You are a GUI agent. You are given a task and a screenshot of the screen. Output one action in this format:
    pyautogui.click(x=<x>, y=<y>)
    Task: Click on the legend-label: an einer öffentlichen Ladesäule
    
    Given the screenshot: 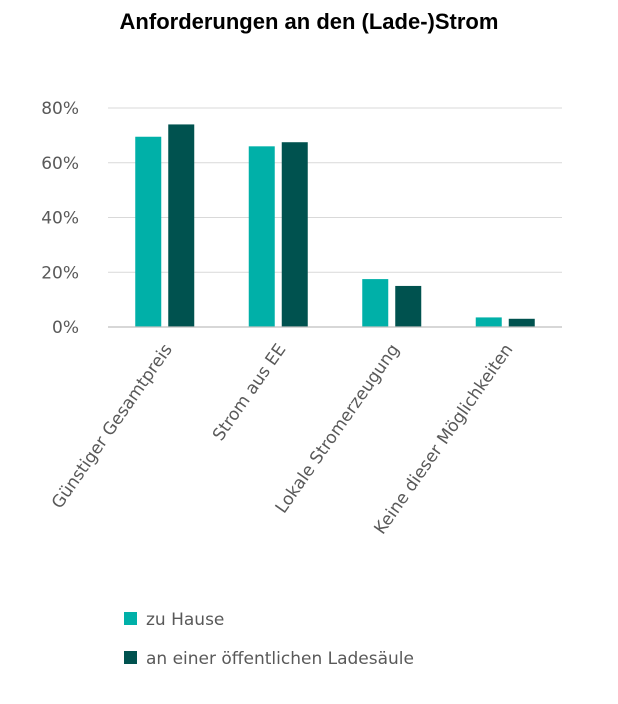 What is the action you would take?
    pyautogui.click(x=280, y=659)
    